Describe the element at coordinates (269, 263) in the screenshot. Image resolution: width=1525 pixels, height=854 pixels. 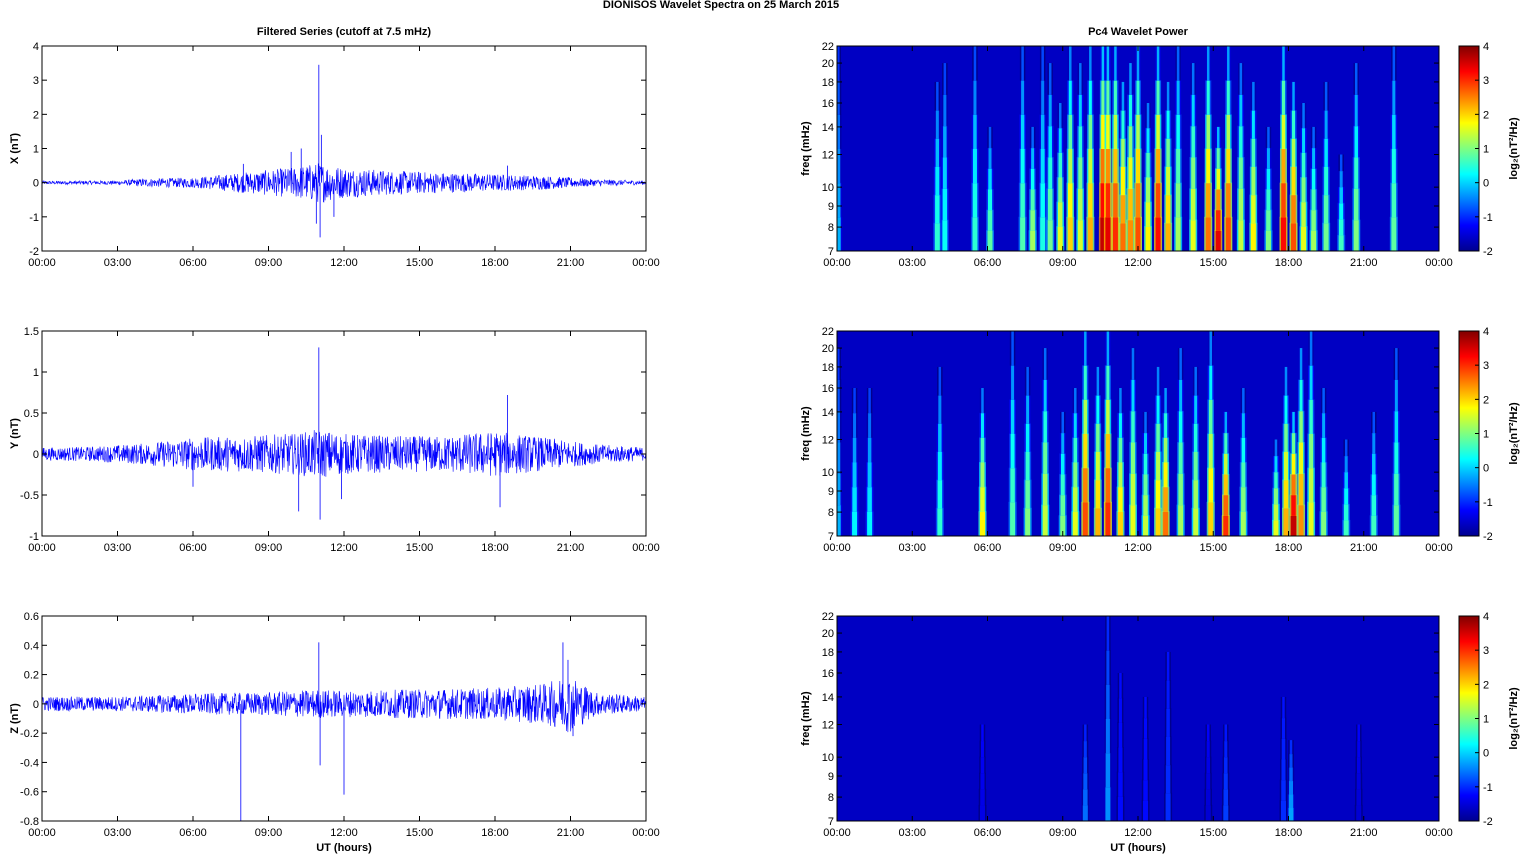
I see `x-tick-label: 09:00` at that location.